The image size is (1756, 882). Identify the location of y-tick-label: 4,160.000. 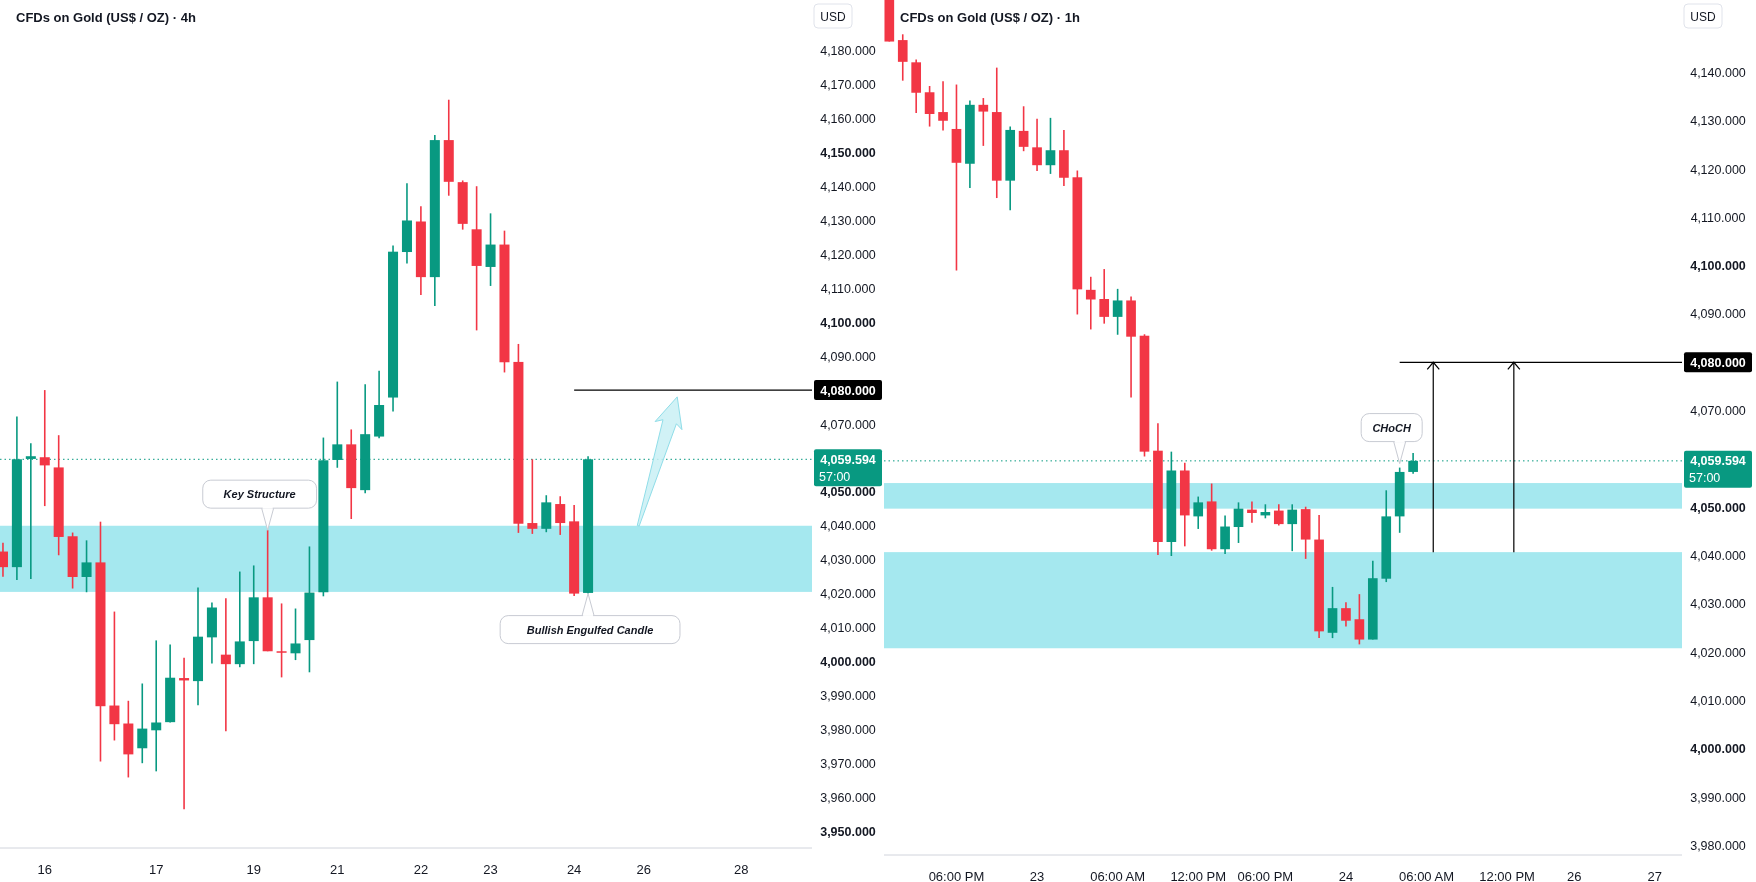
(848, 119).